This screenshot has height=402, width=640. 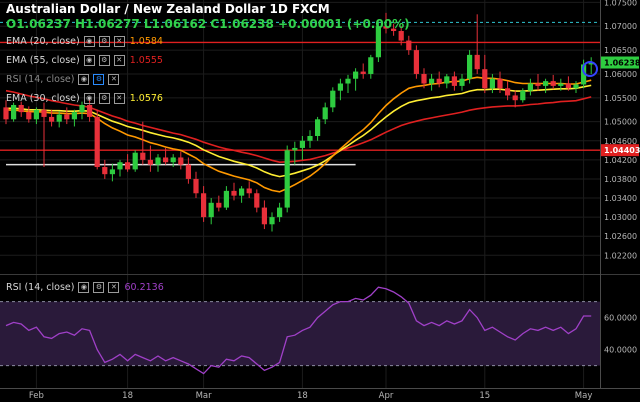 I want to click on indicator-ema20: EMA (20, close) ◉ ⚙ ✕ 1.0584, so click(x=208, y=41).